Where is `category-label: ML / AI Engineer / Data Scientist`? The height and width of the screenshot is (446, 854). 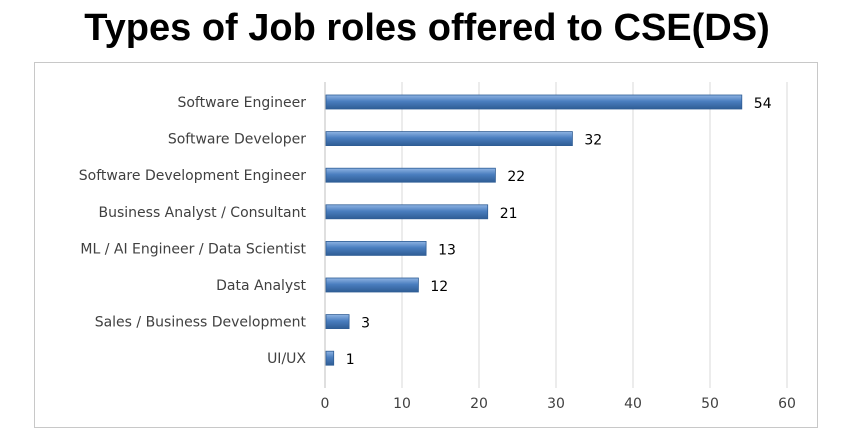 category-label: ML / AI Engineer / Data Scientist is located at coordinates (193, 249).